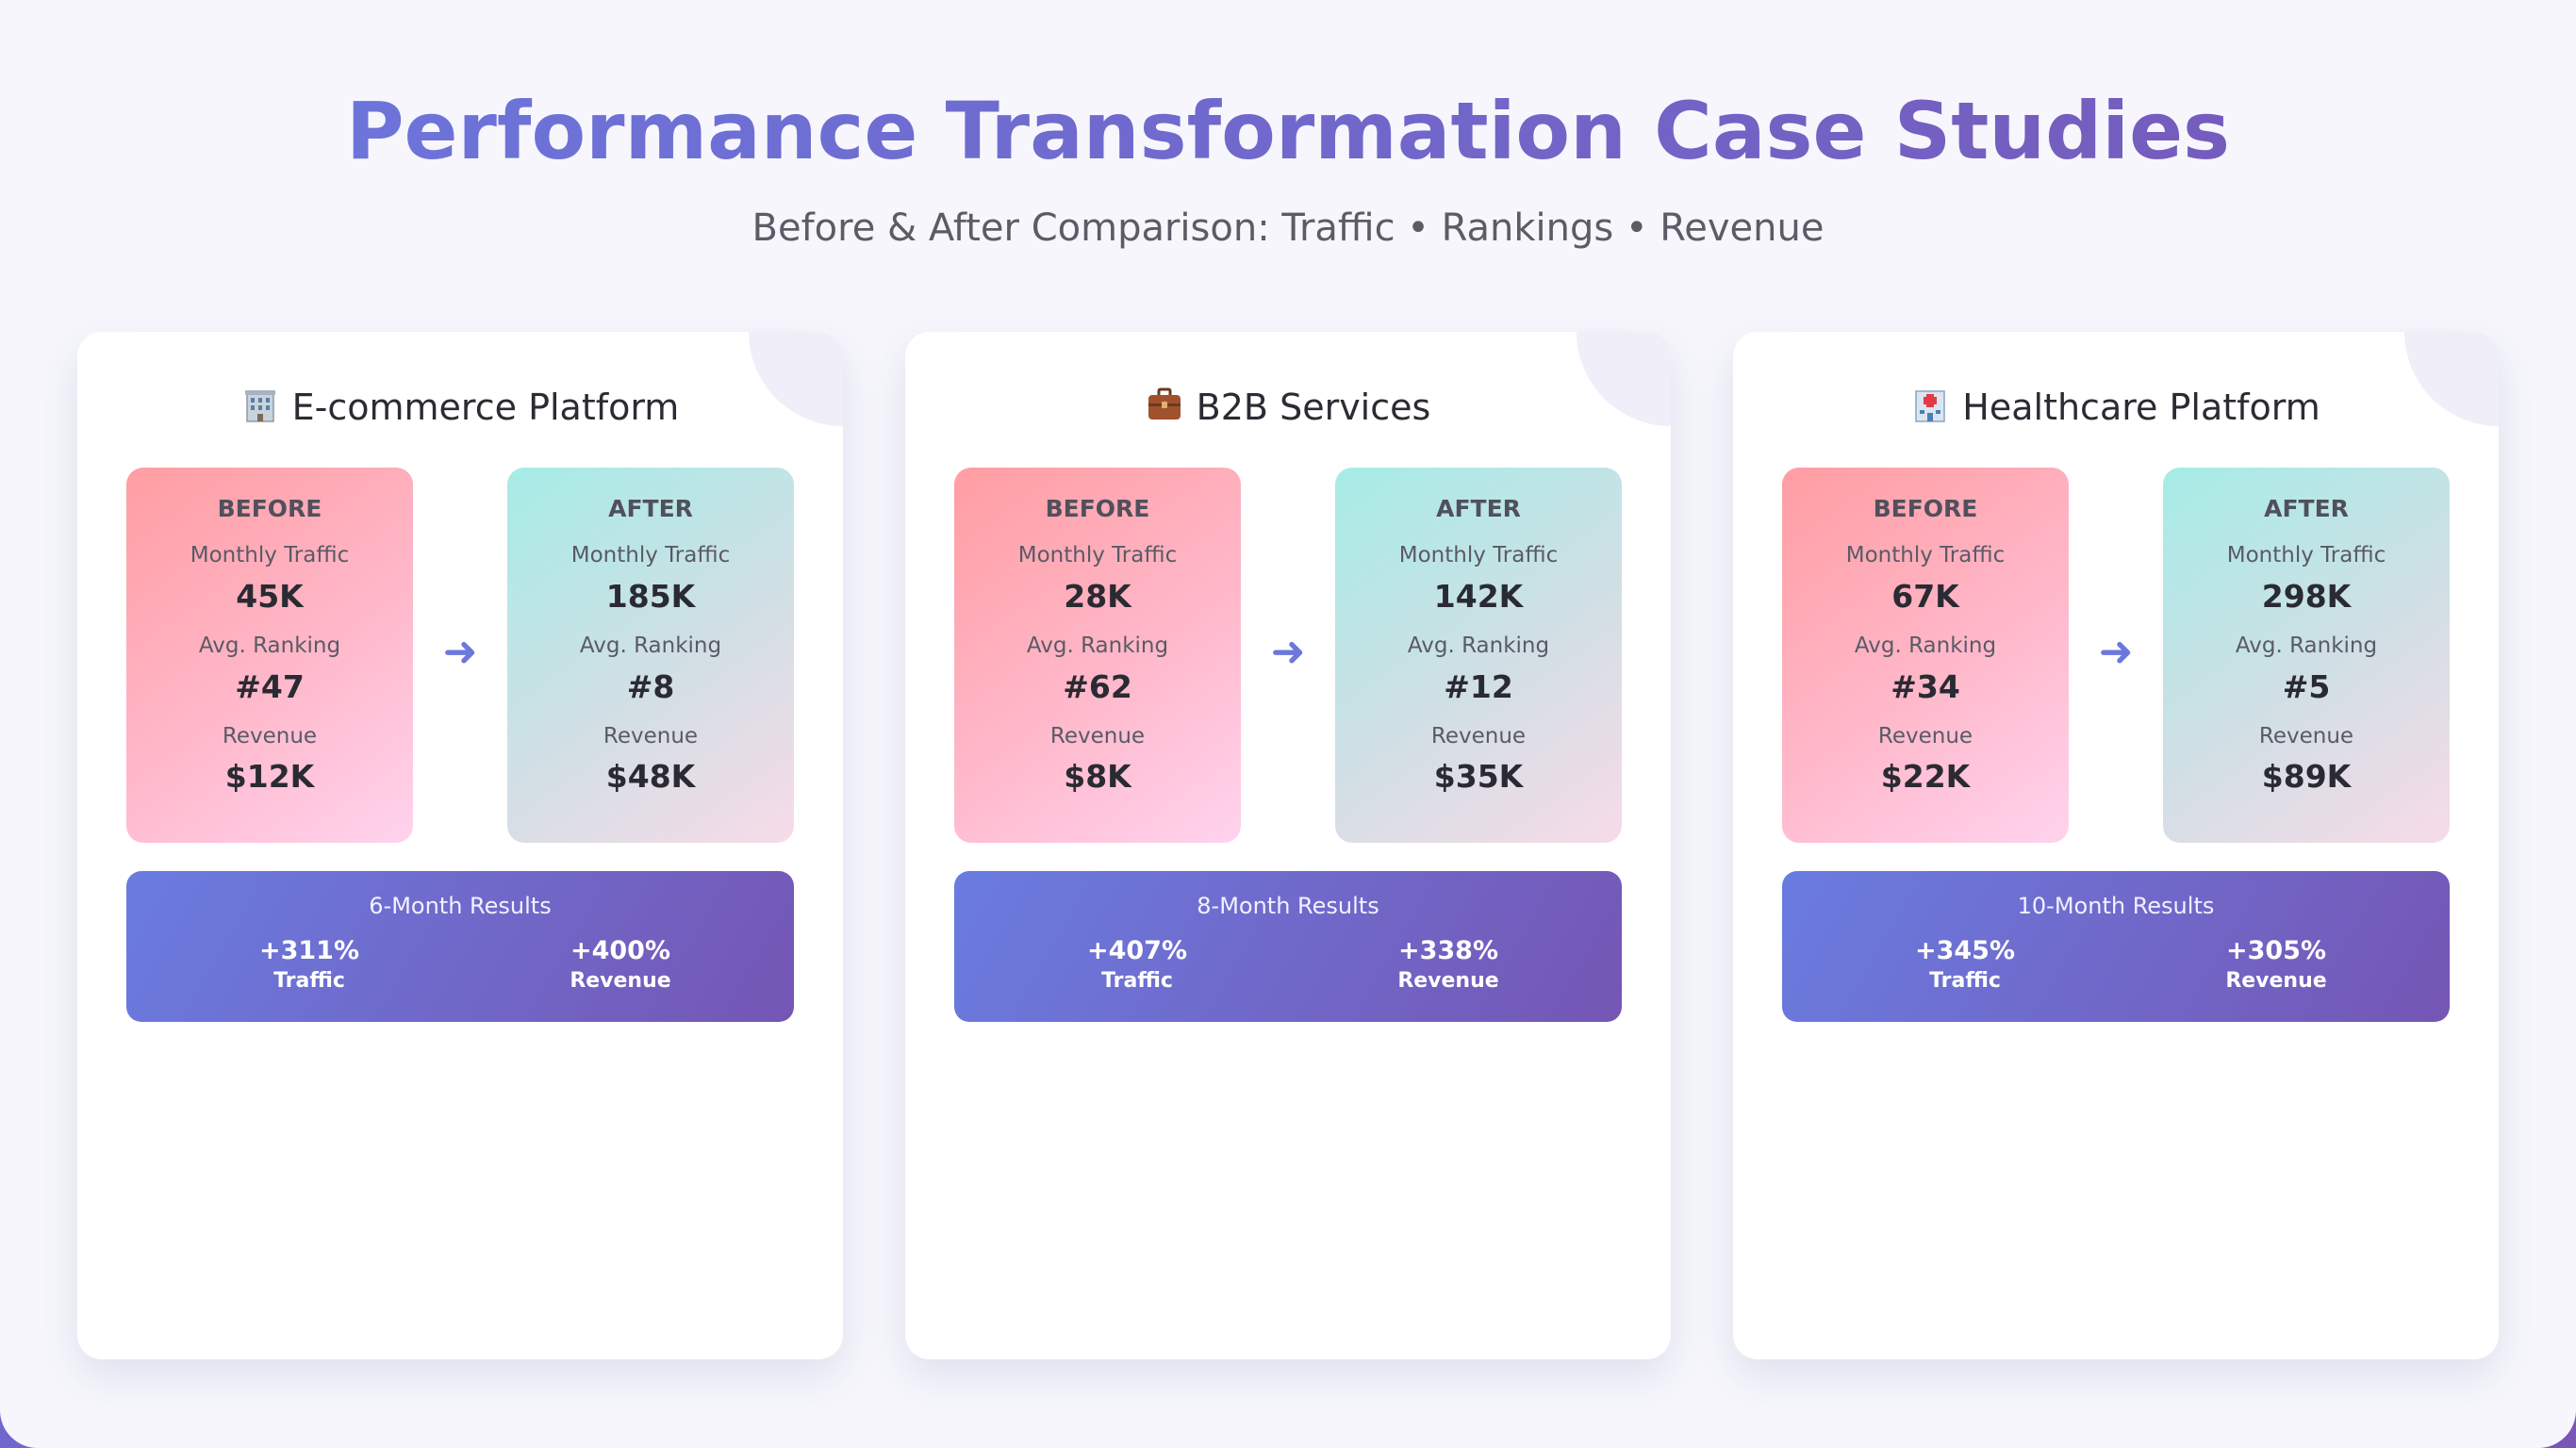 This screenshot has height=1448, width=2576. What do you see at coordinates (1925, 596) in the screenshot?
I see `traffic-value: 67K` at bounding box center [1925, 596].